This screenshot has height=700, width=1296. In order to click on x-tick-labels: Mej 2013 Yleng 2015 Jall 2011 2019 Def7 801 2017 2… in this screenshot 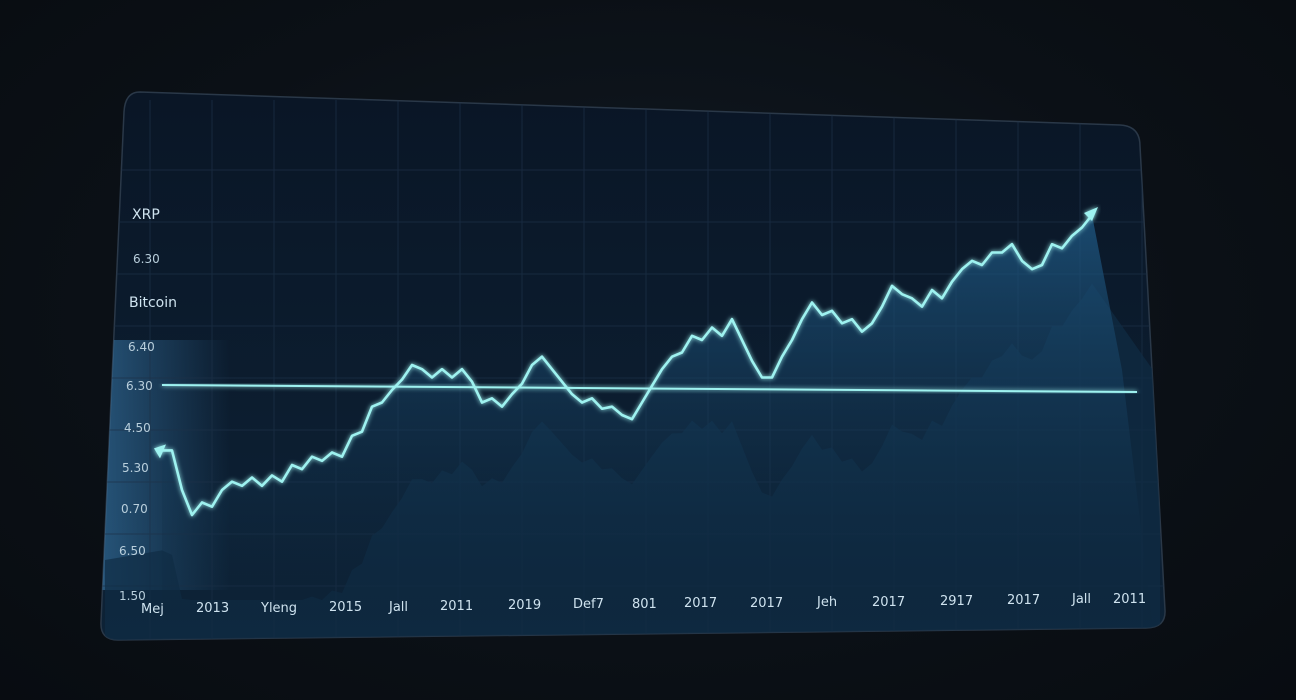, I will do `click(643, 604)`.